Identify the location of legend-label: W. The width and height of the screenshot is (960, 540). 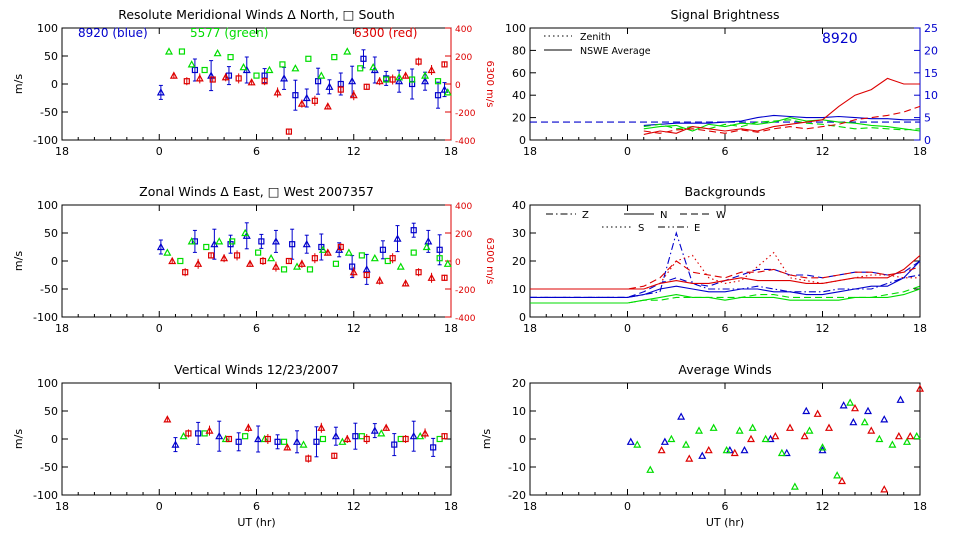
(721, 215).